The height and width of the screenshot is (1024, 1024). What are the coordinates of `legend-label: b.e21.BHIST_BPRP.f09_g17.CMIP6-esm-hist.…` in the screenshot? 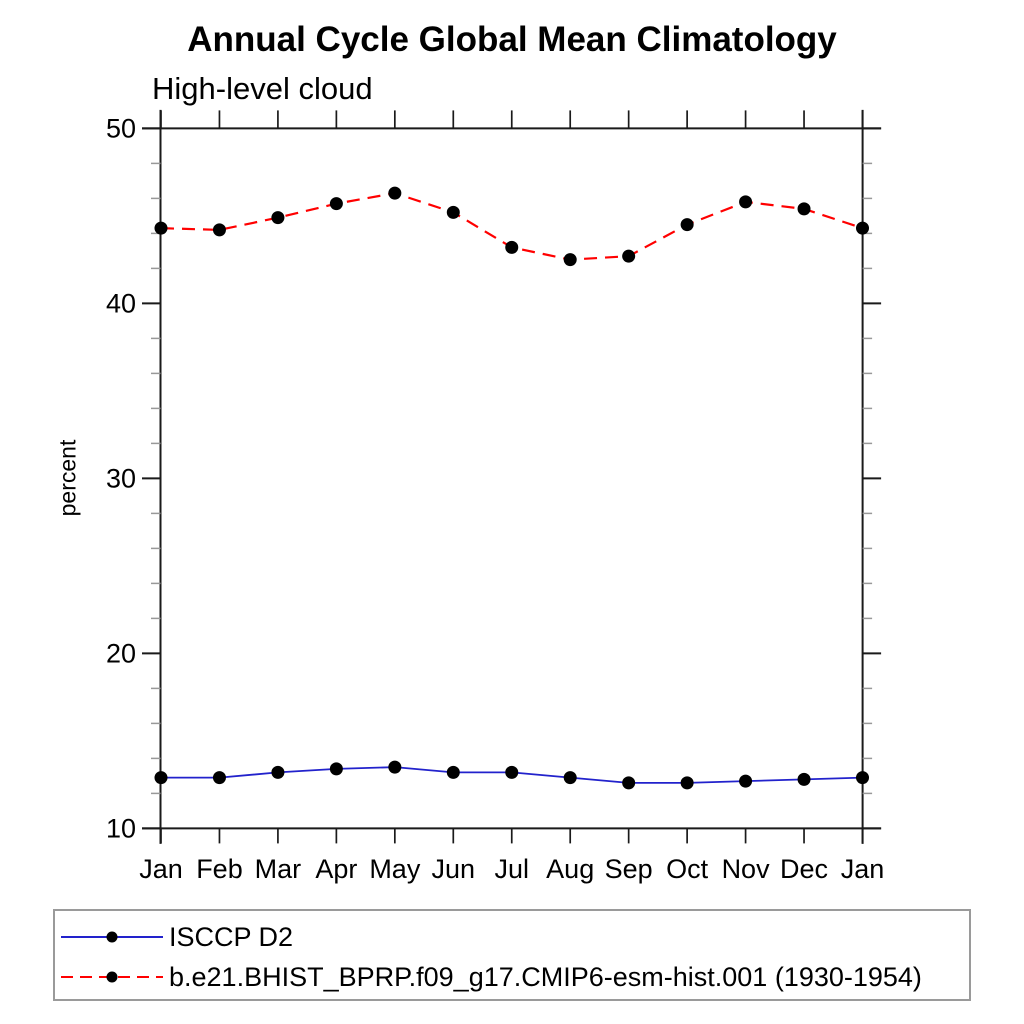 It's located at (545, 976).